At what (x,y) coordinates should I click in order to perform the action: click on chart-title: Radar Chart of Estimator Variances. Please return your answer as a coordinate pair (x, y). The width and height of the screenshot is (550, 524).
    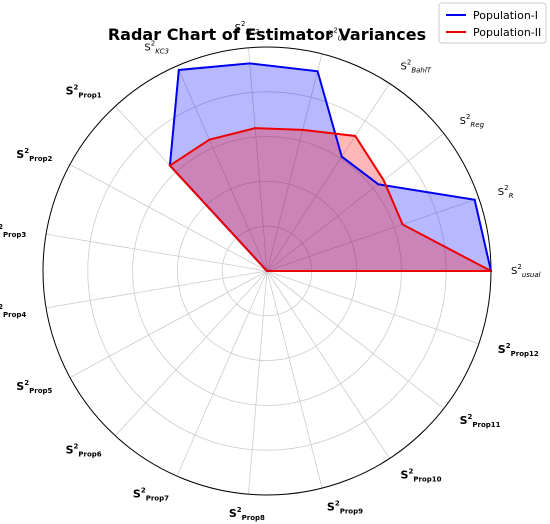
    Looking at the image, I should click on (267, 34).